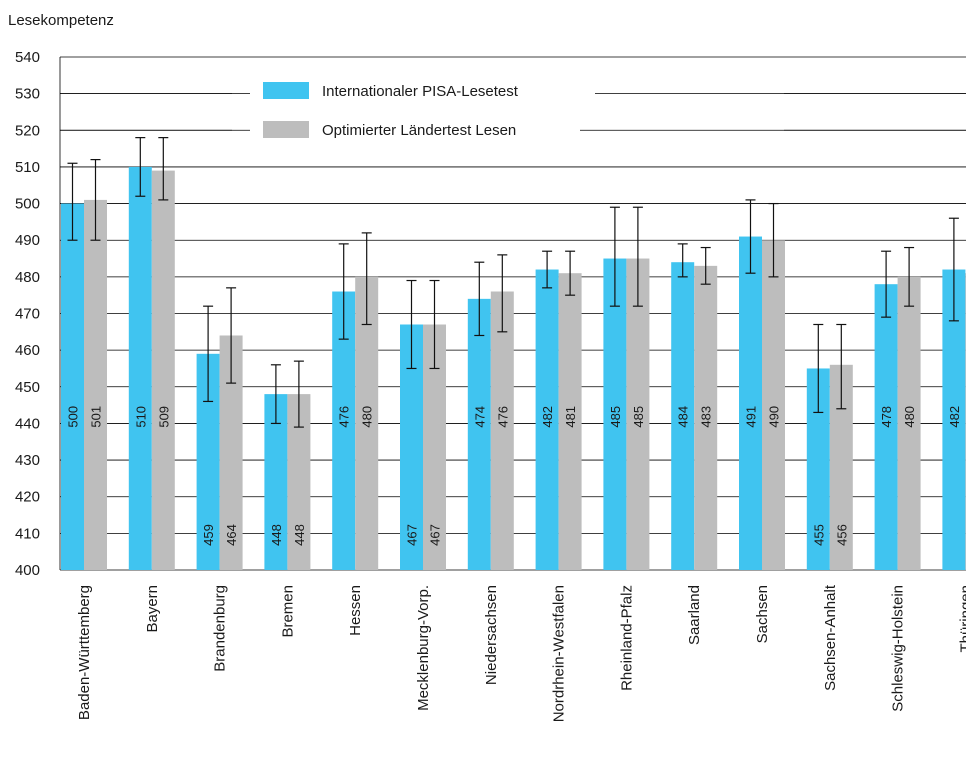 Image resolution: width=966 pixels, height=769 pixels. What do you see at coordinates (762, 614) in the screenshot?
I see `x-category-label: Sachsen` at bounding box center [762, 614].